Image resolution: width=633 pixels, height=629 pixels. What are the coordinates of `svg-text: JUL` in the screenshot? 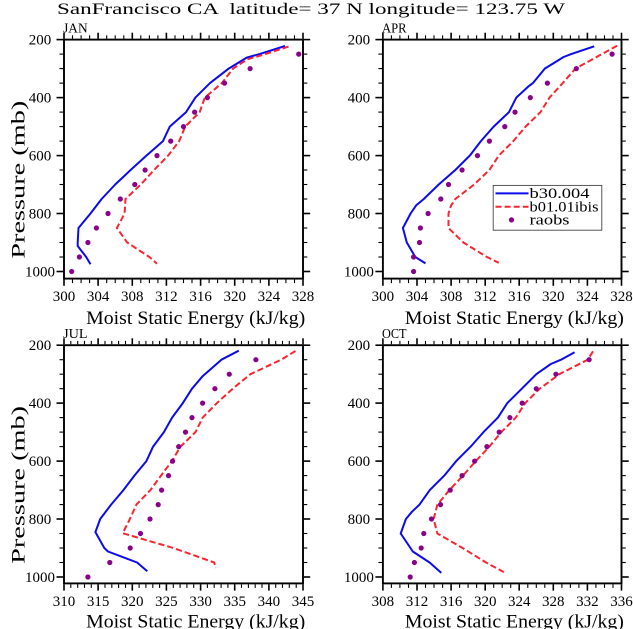 It's located at (75, 334).